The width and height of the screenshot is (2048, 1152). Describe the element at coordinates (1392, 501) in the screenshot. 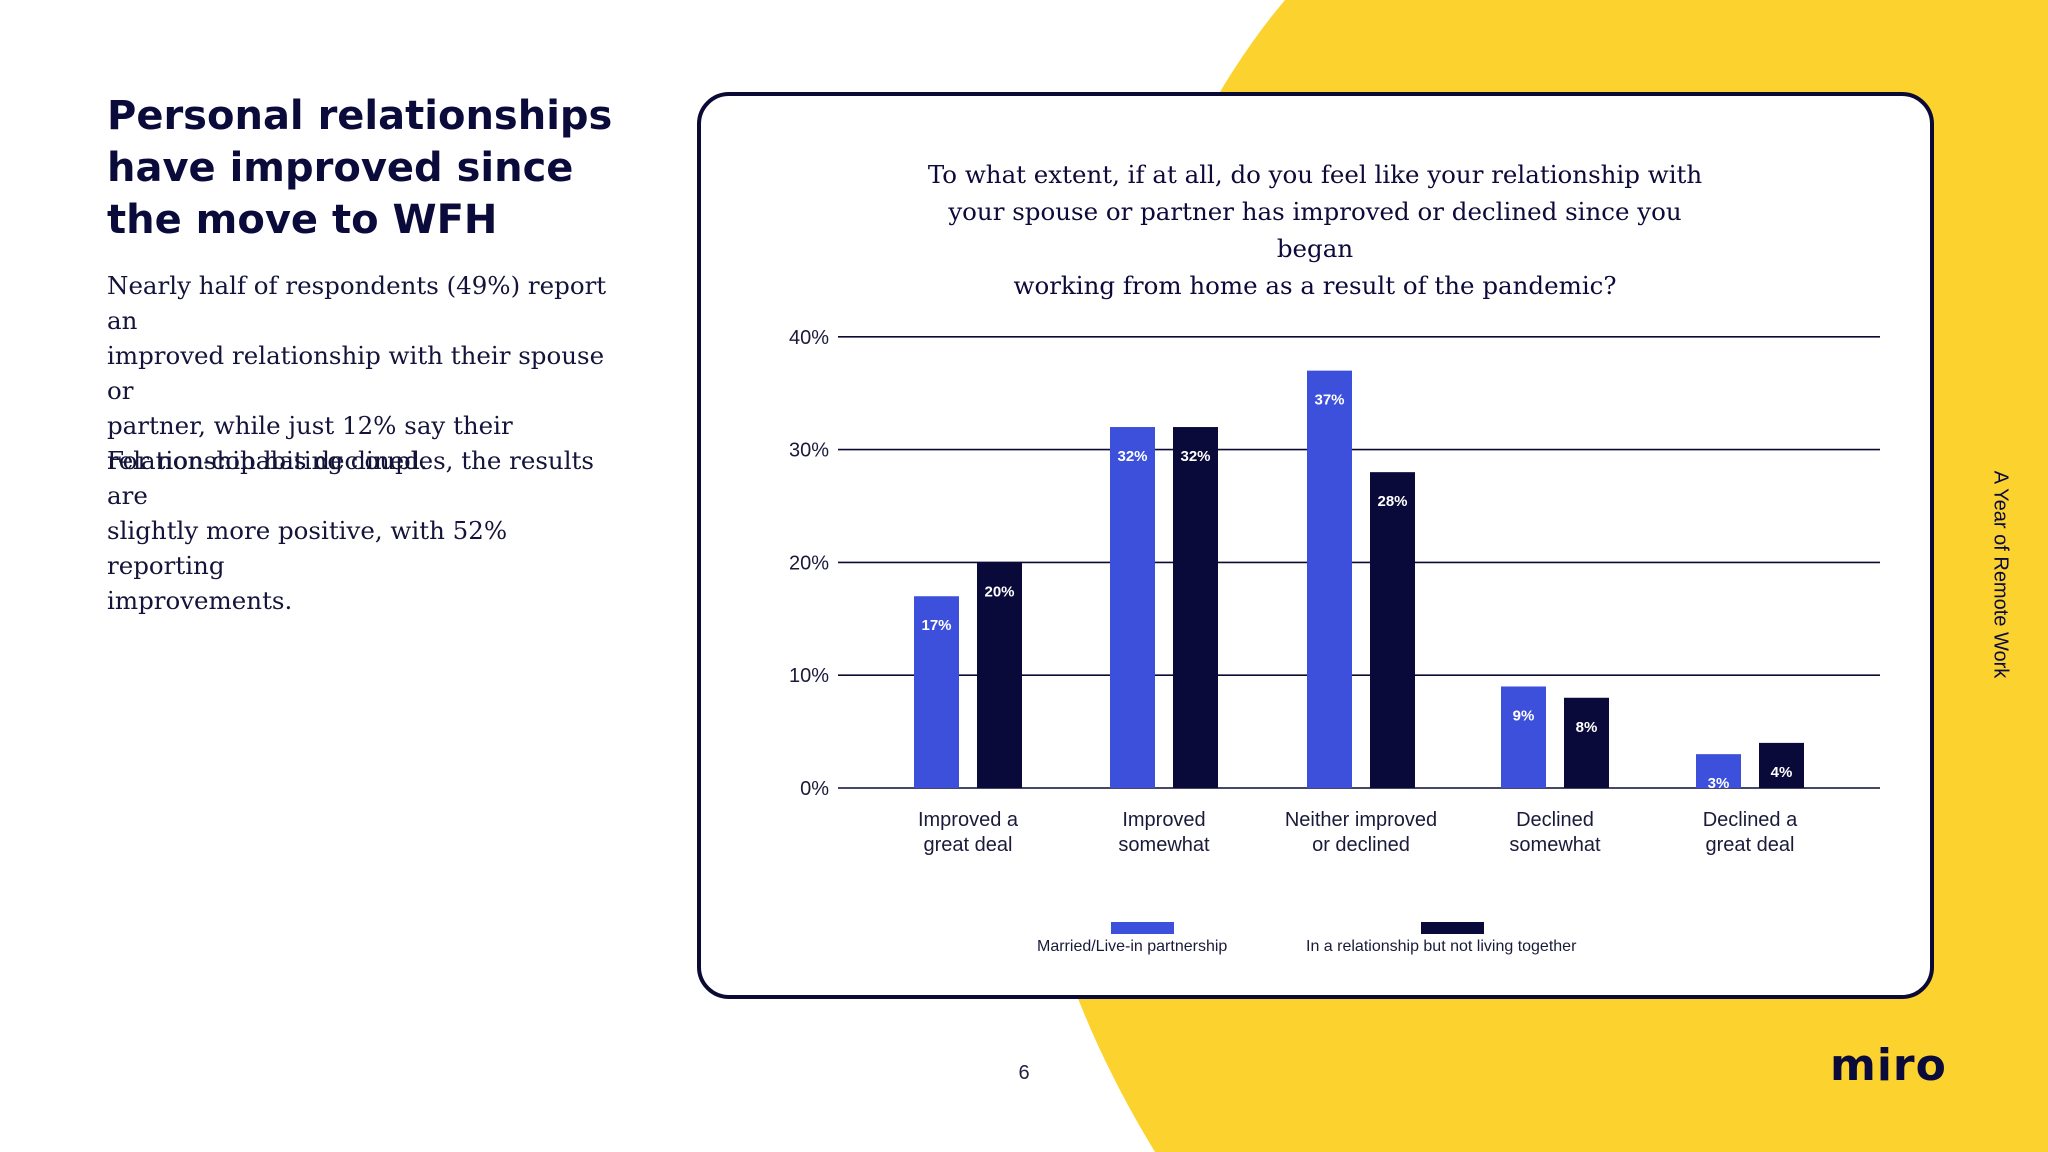

I see `bar-data-label: 28%` at that location.